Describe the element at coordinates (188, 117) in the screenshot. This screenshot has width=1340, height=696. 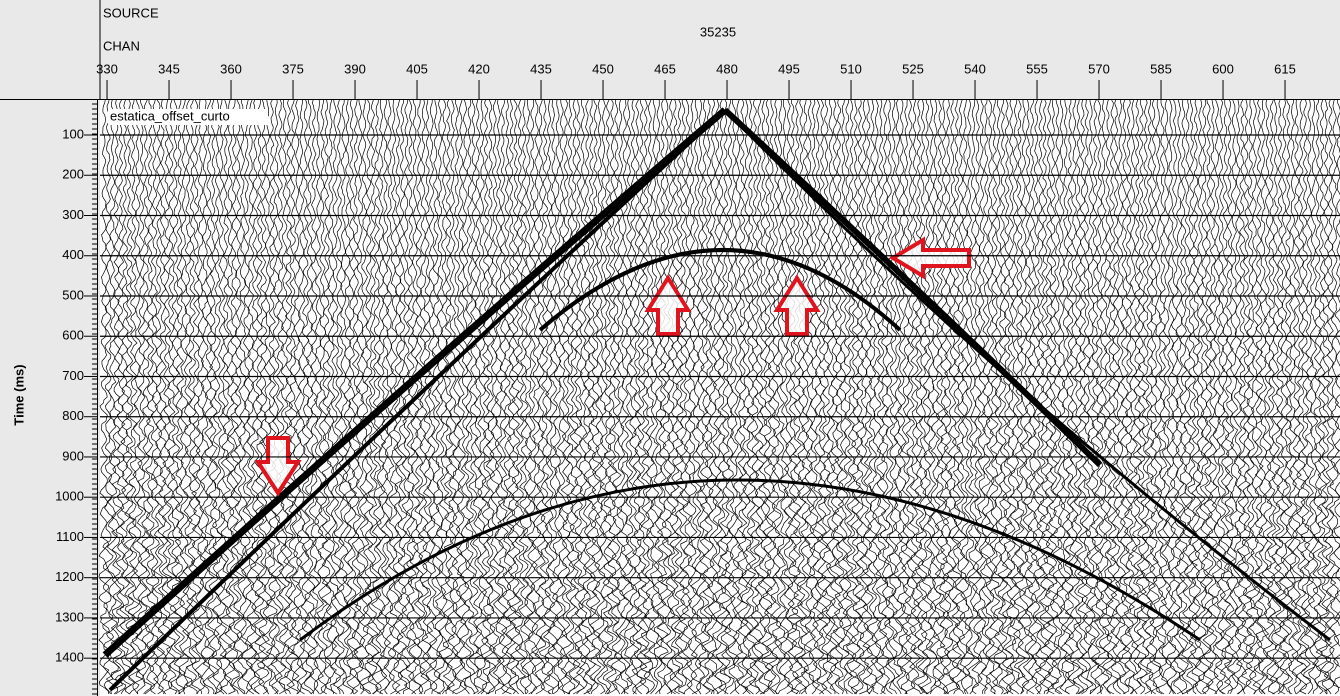
I see `annotation-box` at that location.